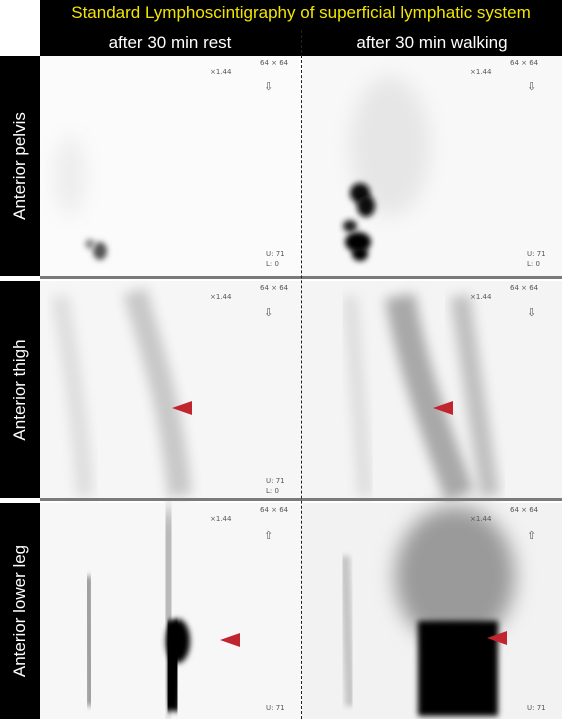  Describe the element at coordinates (432, 166) in the screenshot. I see `panel-pelvis-walking` at that location.